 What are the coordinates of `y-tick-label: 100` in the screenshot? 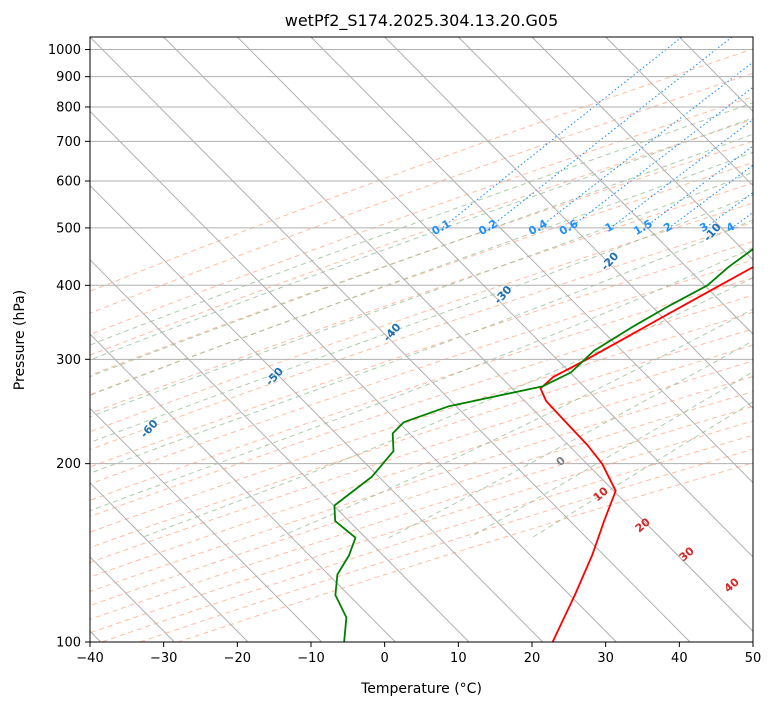 It's located at (68, 643).